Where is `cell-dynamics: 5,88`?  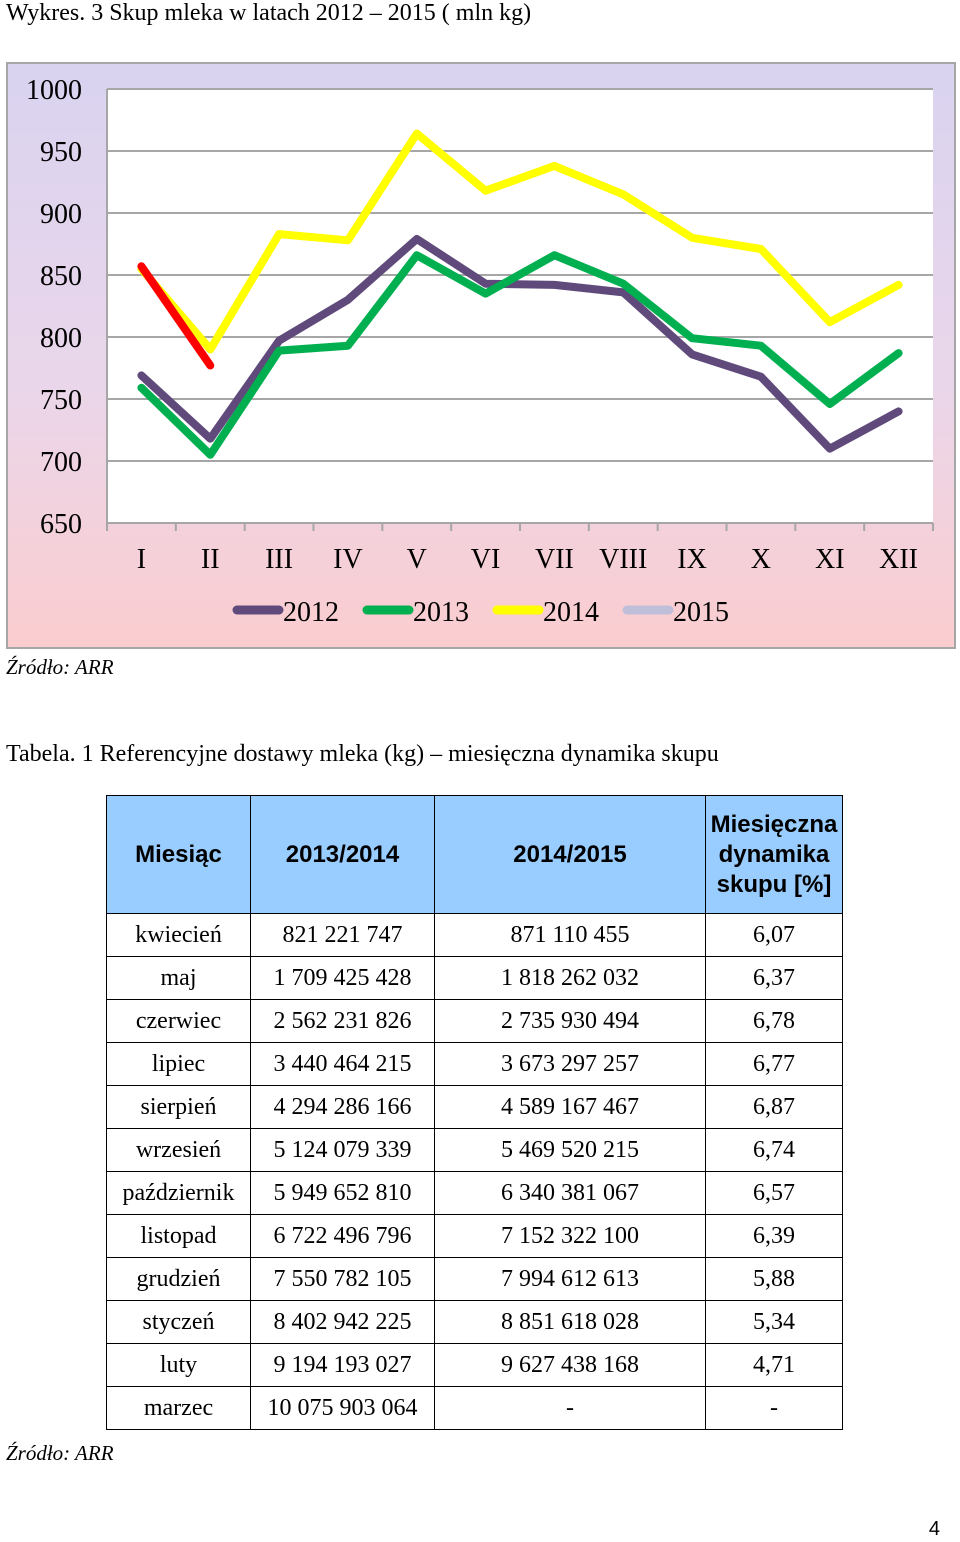 cell-dynamics: 5,88 is located at coordinates (774, 1279).